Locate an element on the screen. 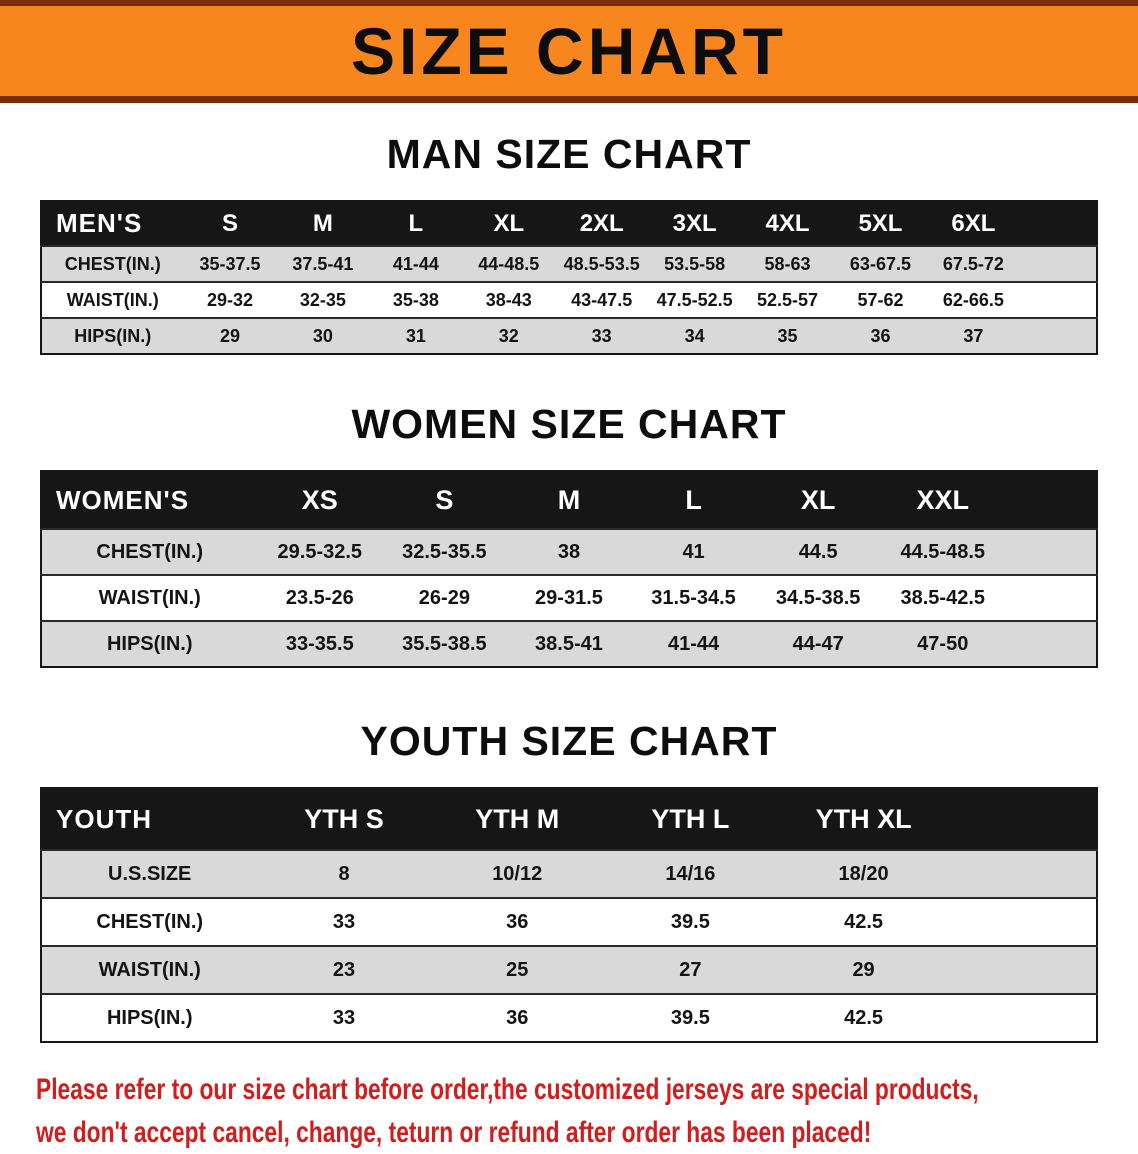  value-cell: 35-37.5 is located at coordinates (230, 263).